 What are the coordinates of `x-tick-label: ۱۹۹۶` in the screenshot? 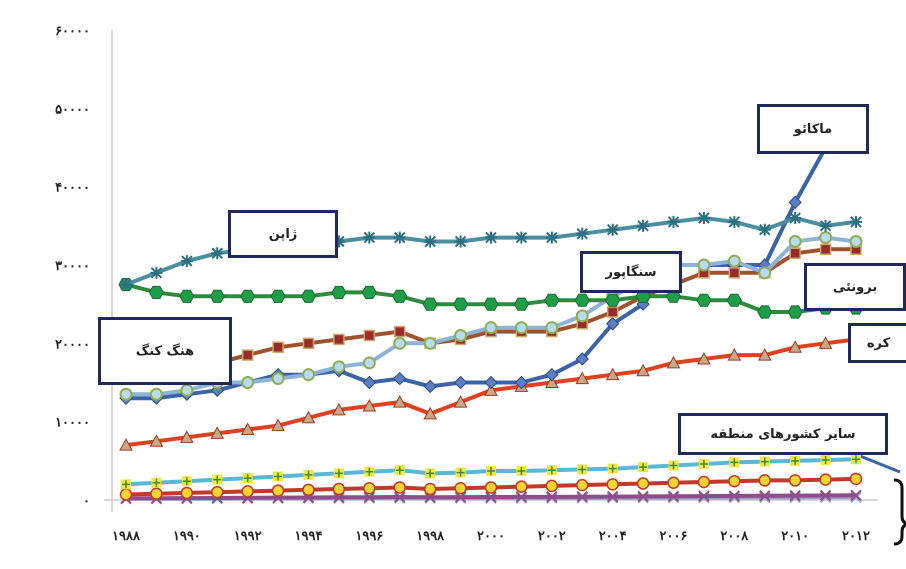 It's located at (369, 536).